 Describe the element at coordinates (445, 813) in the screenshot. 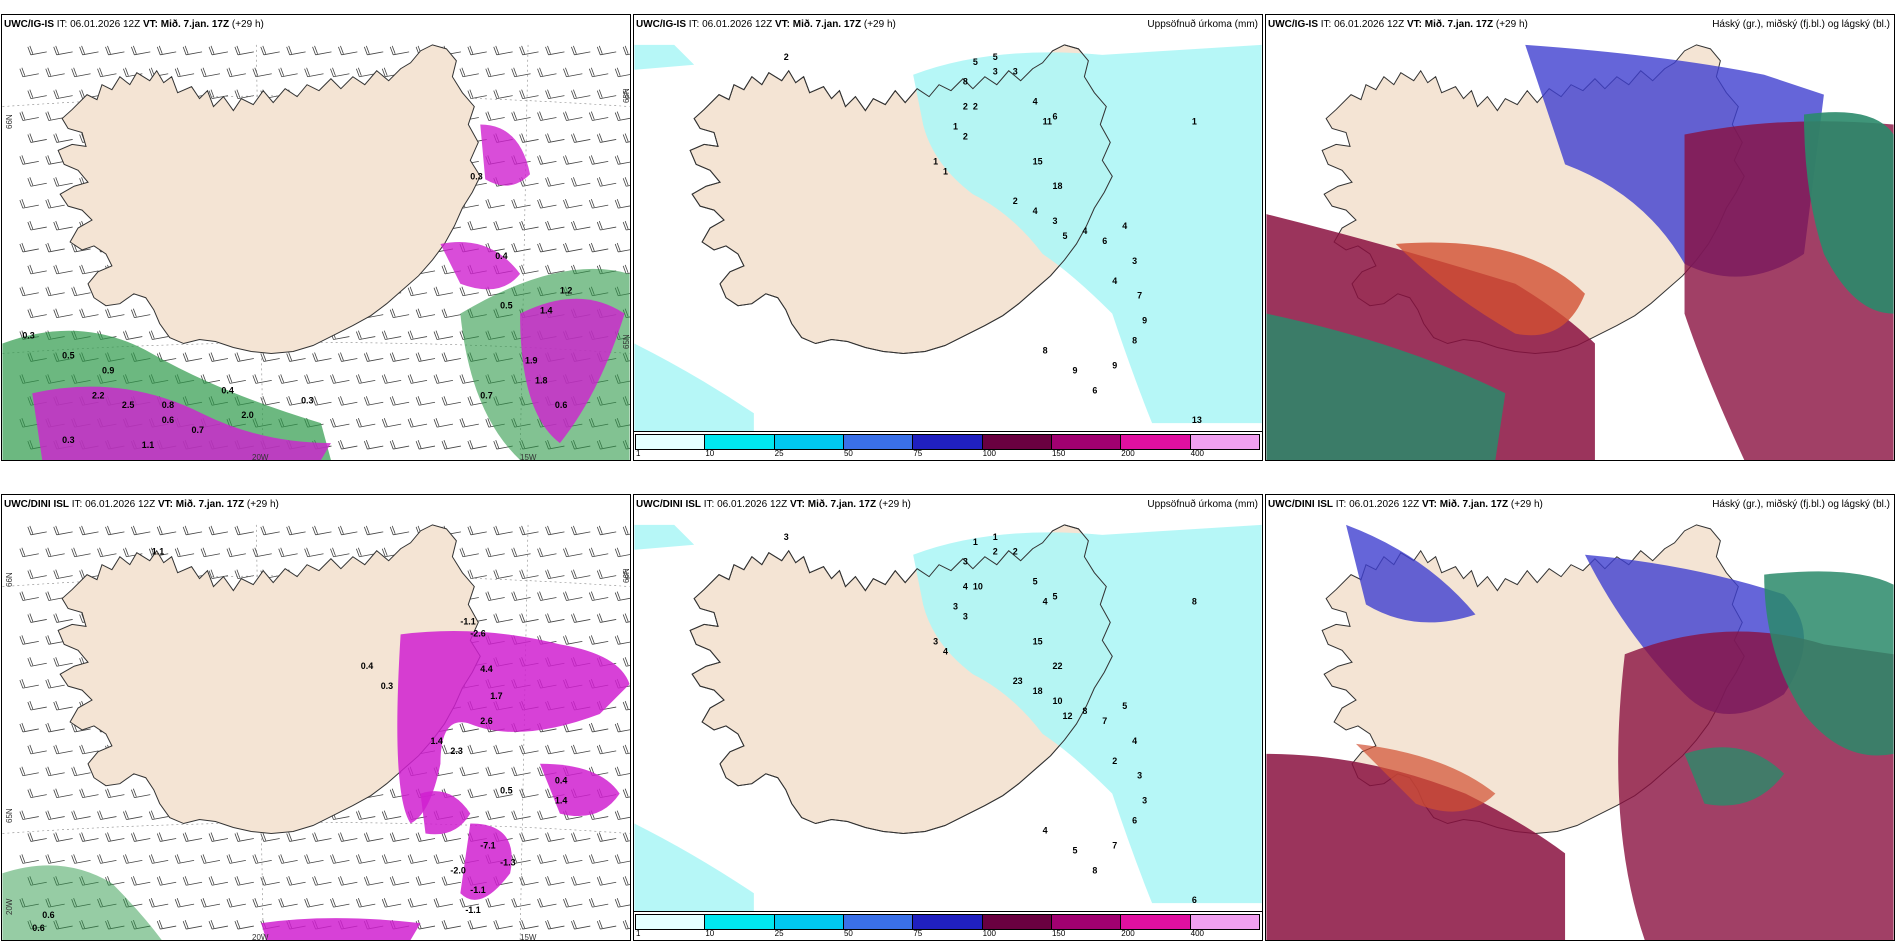

I see `magenta-region` at that location.